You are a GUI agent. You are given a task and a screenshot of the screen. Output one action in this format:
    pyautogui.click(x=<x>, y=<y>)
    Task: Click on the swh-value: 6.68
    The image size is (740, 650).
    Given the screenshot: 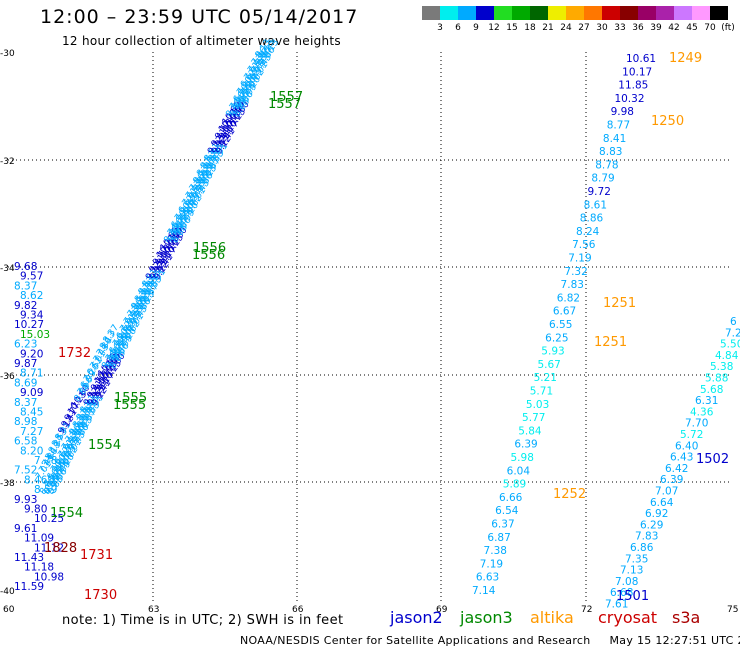 What is the action you would take?
    pyautogui.click(x=621, y=593)
    